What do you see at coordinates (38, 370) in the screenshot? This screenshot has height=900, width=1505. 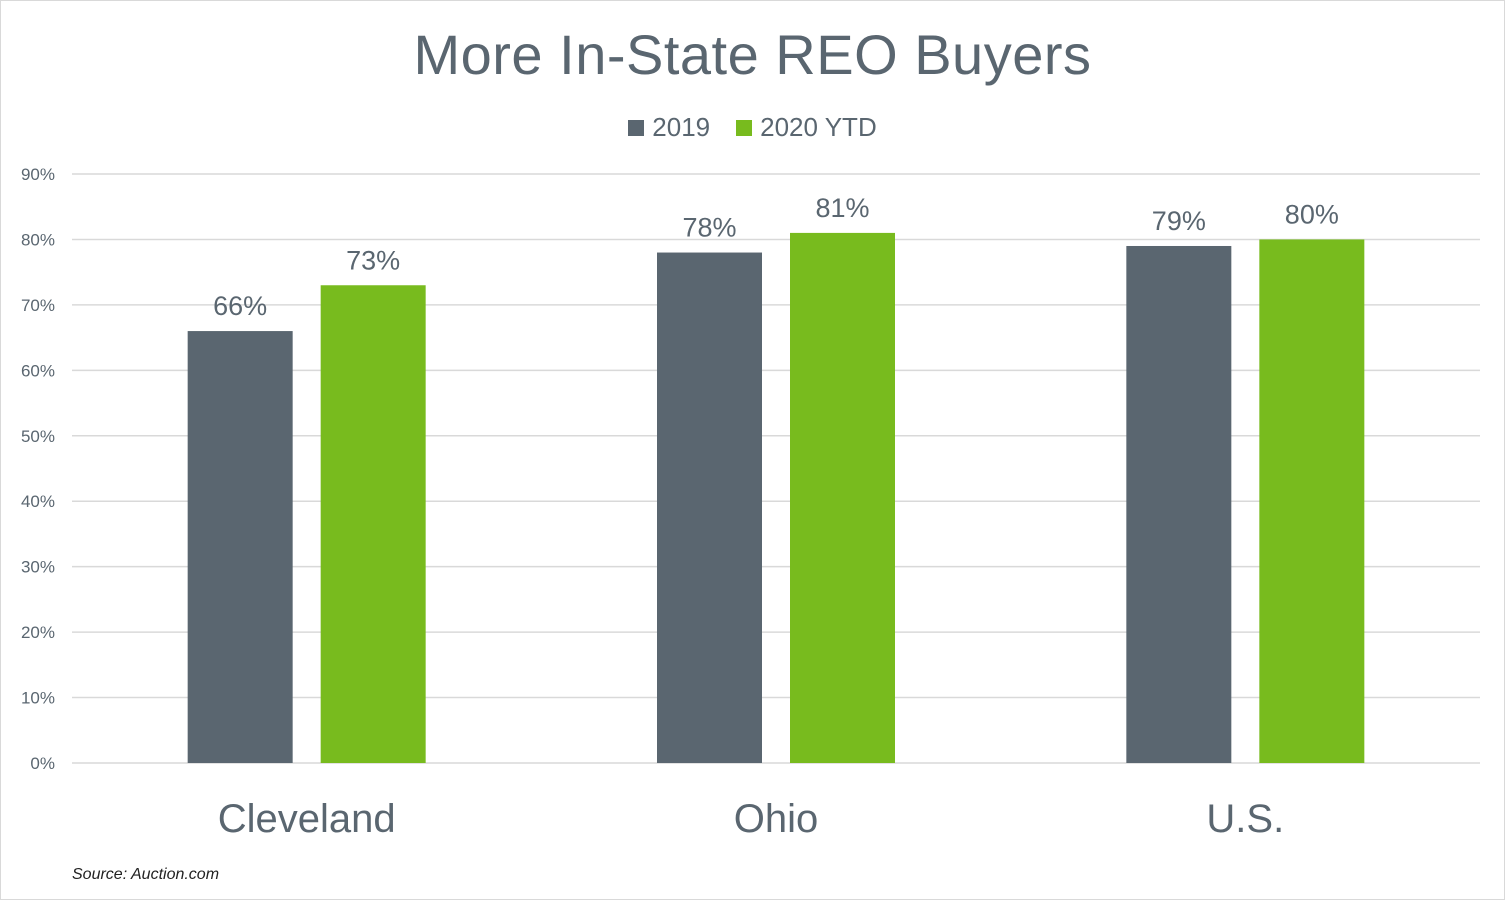 I see `y-tick-label: 60%` at bounding box center [38, 370].